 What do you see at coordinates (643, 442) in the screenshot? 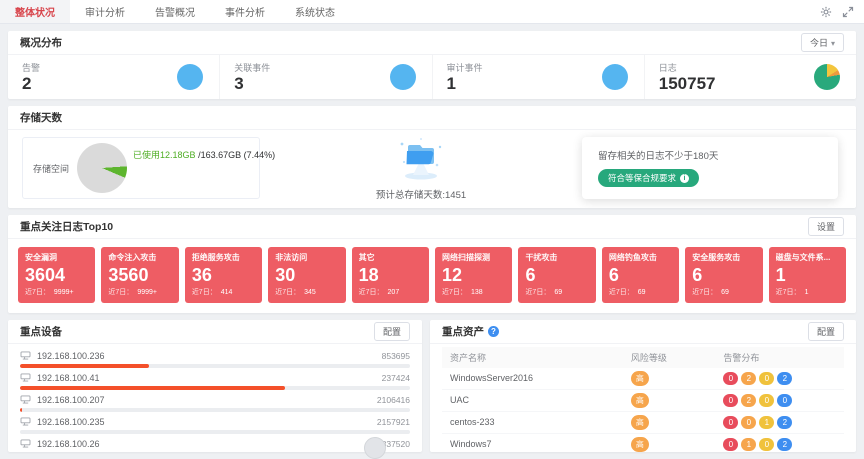
I see `asset-row: Windows7 高 0 1 0 2` at bounding box center [643, 442].